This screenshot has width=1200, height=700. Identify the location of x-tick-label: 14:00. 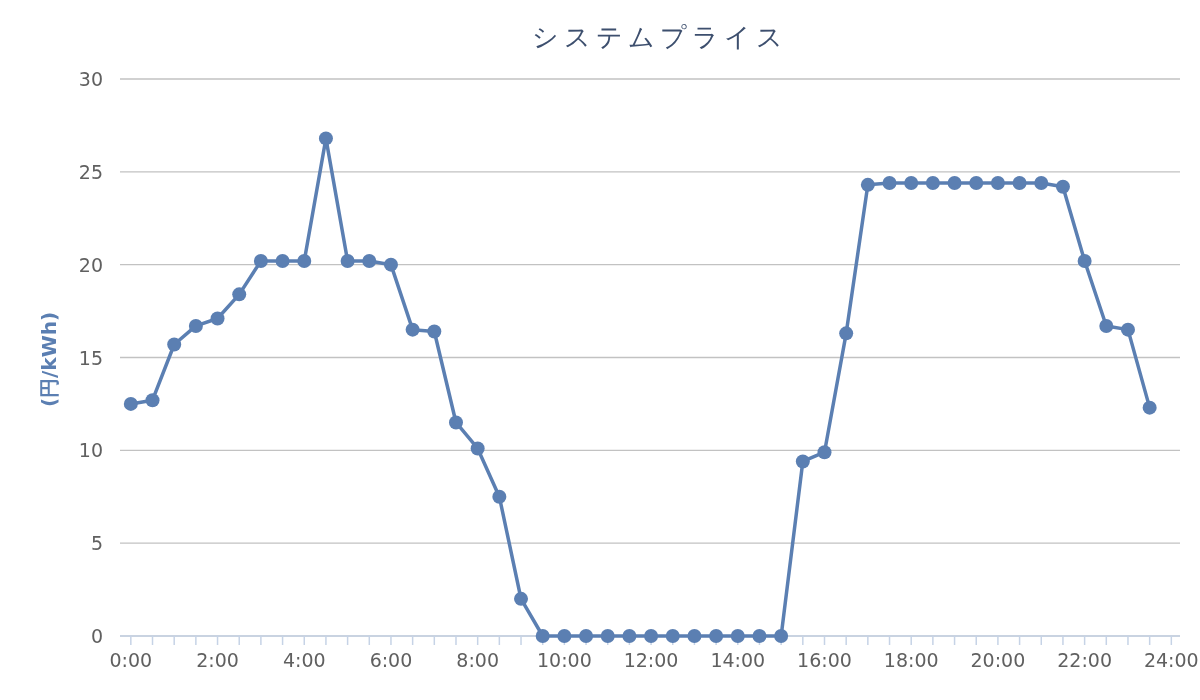
(738, 660).